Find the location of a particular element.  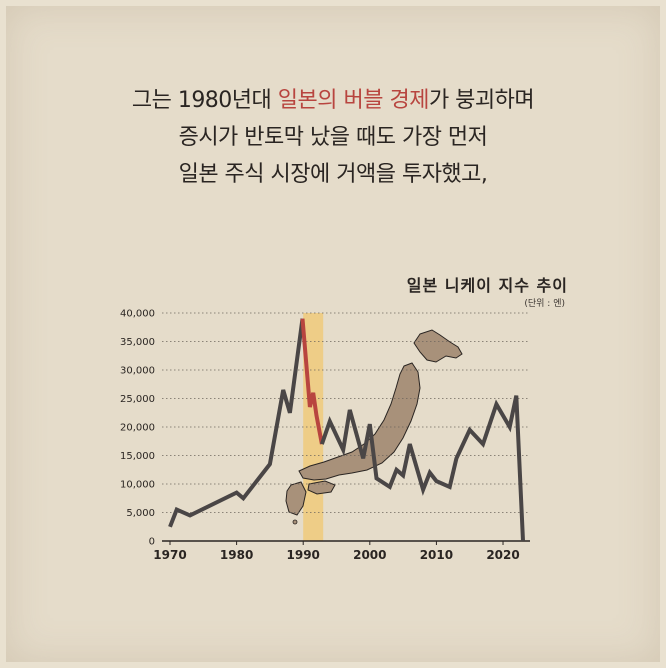

y-tick-label: 0 is located at coordinates (152, 542).